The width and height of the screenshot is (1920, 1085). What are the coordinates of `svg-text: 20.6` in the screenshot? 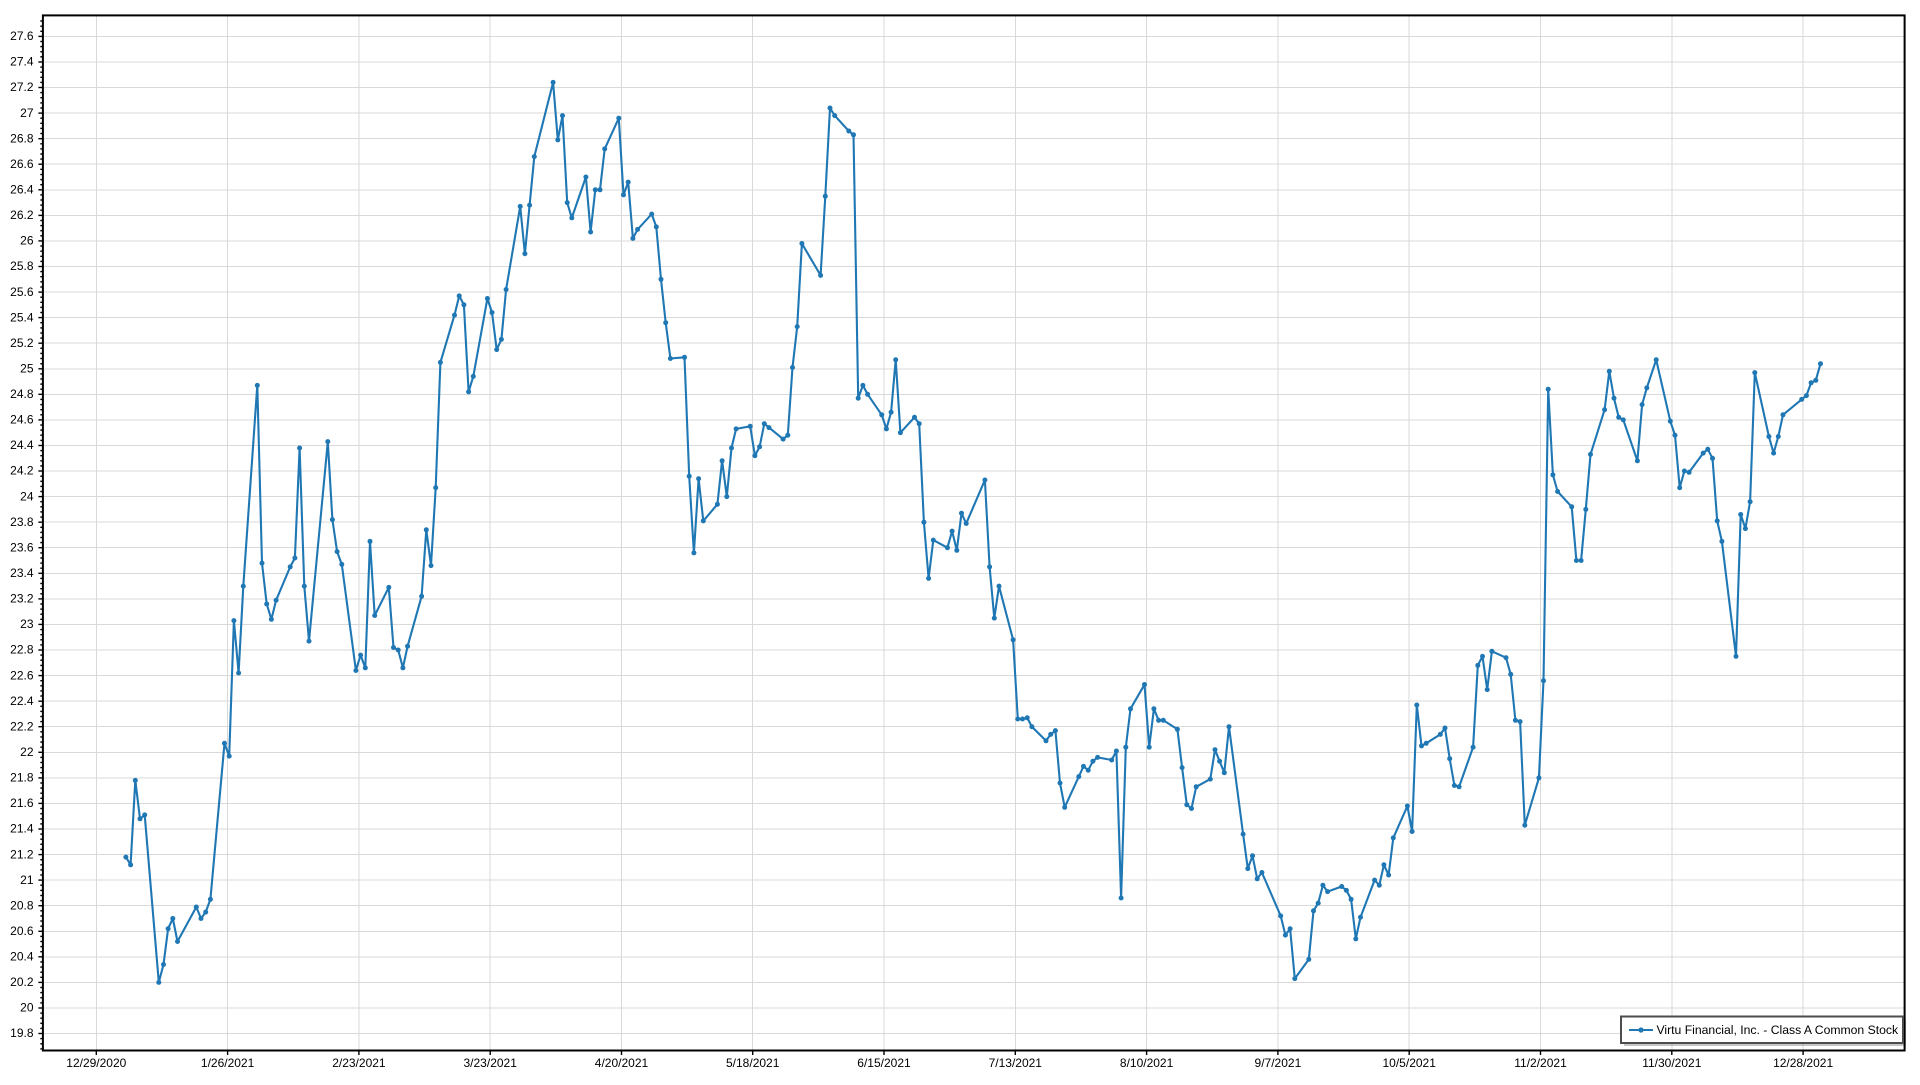 It's located at (22, 931).